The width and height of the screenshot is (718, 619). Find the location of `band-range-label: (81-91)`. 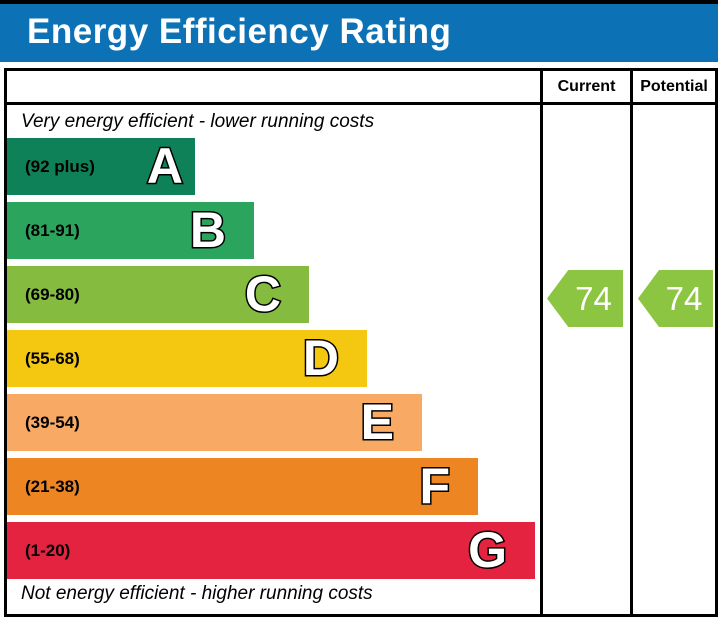

band-range-label: (81-91) is located at coordinates (52, 230).